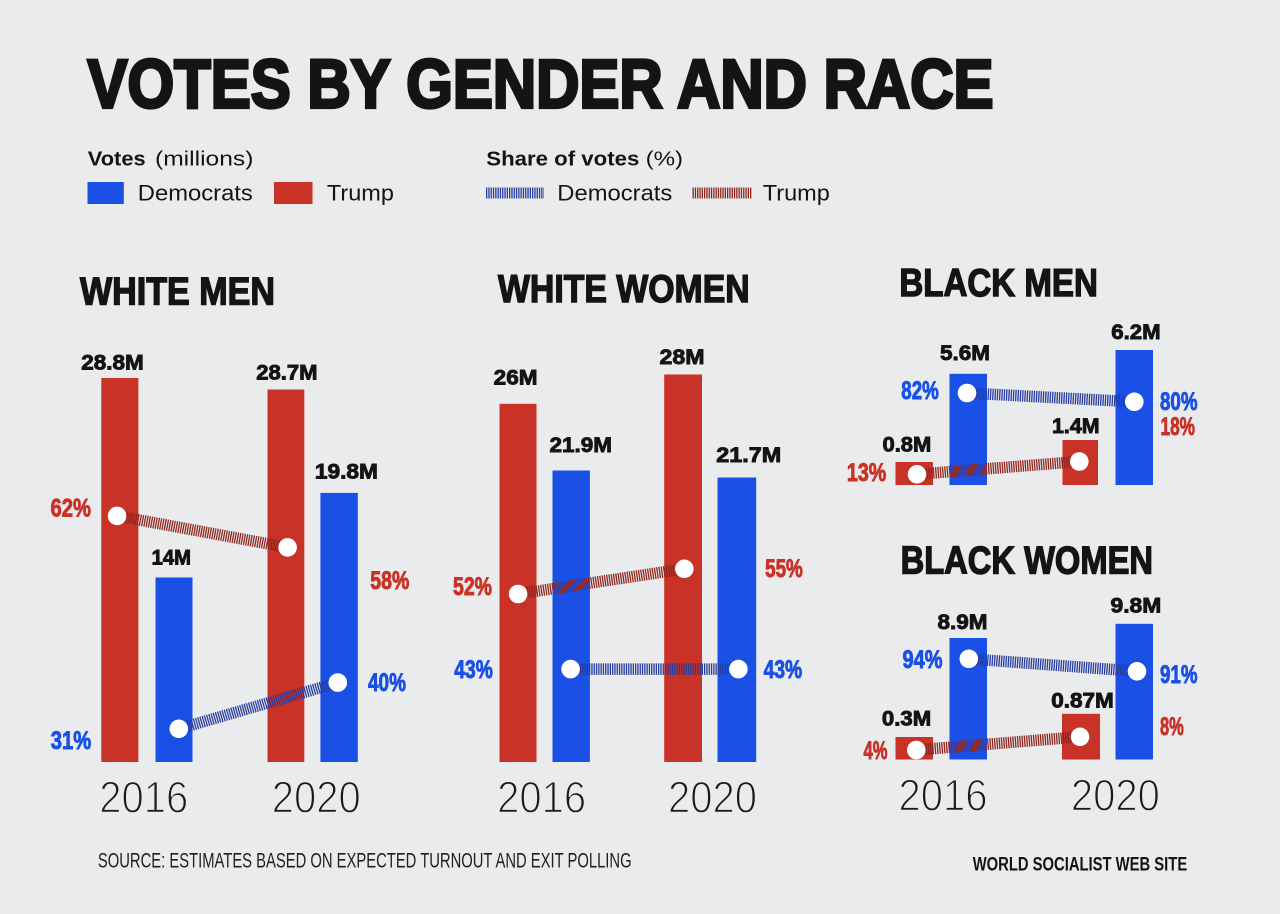 Image resolution: width=1280 pixels, height=914 pixels. I want to click on svg-text: 28.8M, so click(112, 362).